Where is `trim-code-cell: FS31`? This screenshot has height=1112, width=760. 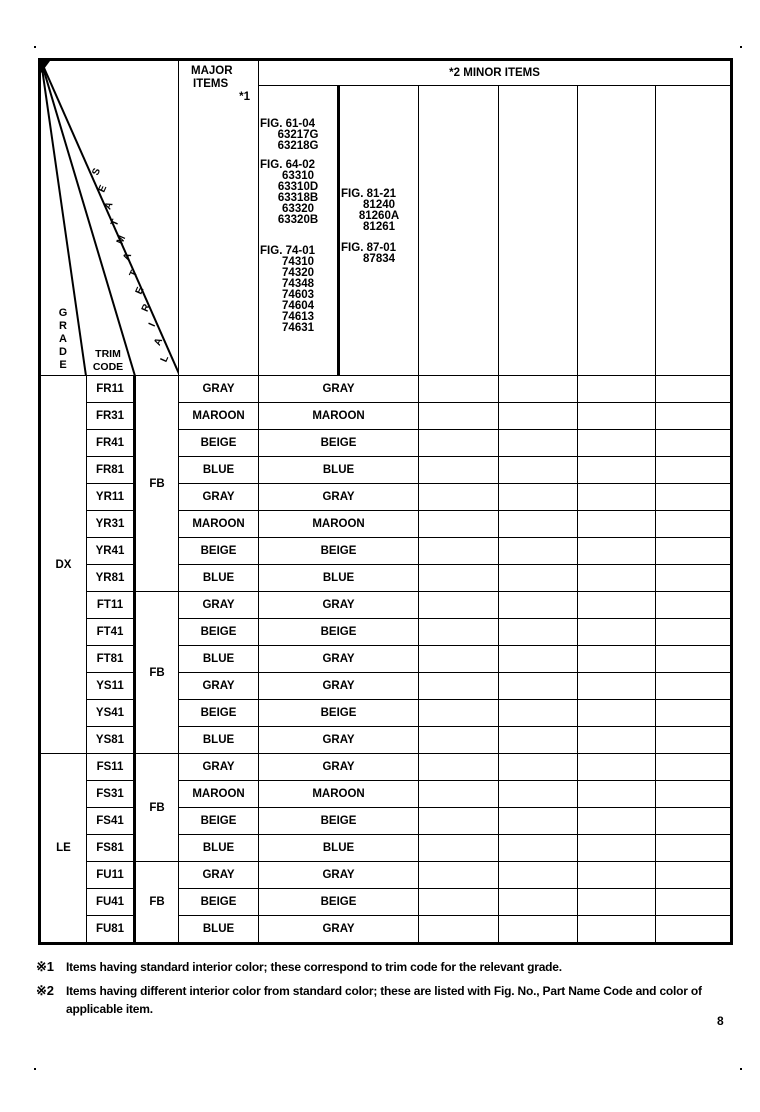 trim-code-cell: FS31 is located at coordinates (111, 794).